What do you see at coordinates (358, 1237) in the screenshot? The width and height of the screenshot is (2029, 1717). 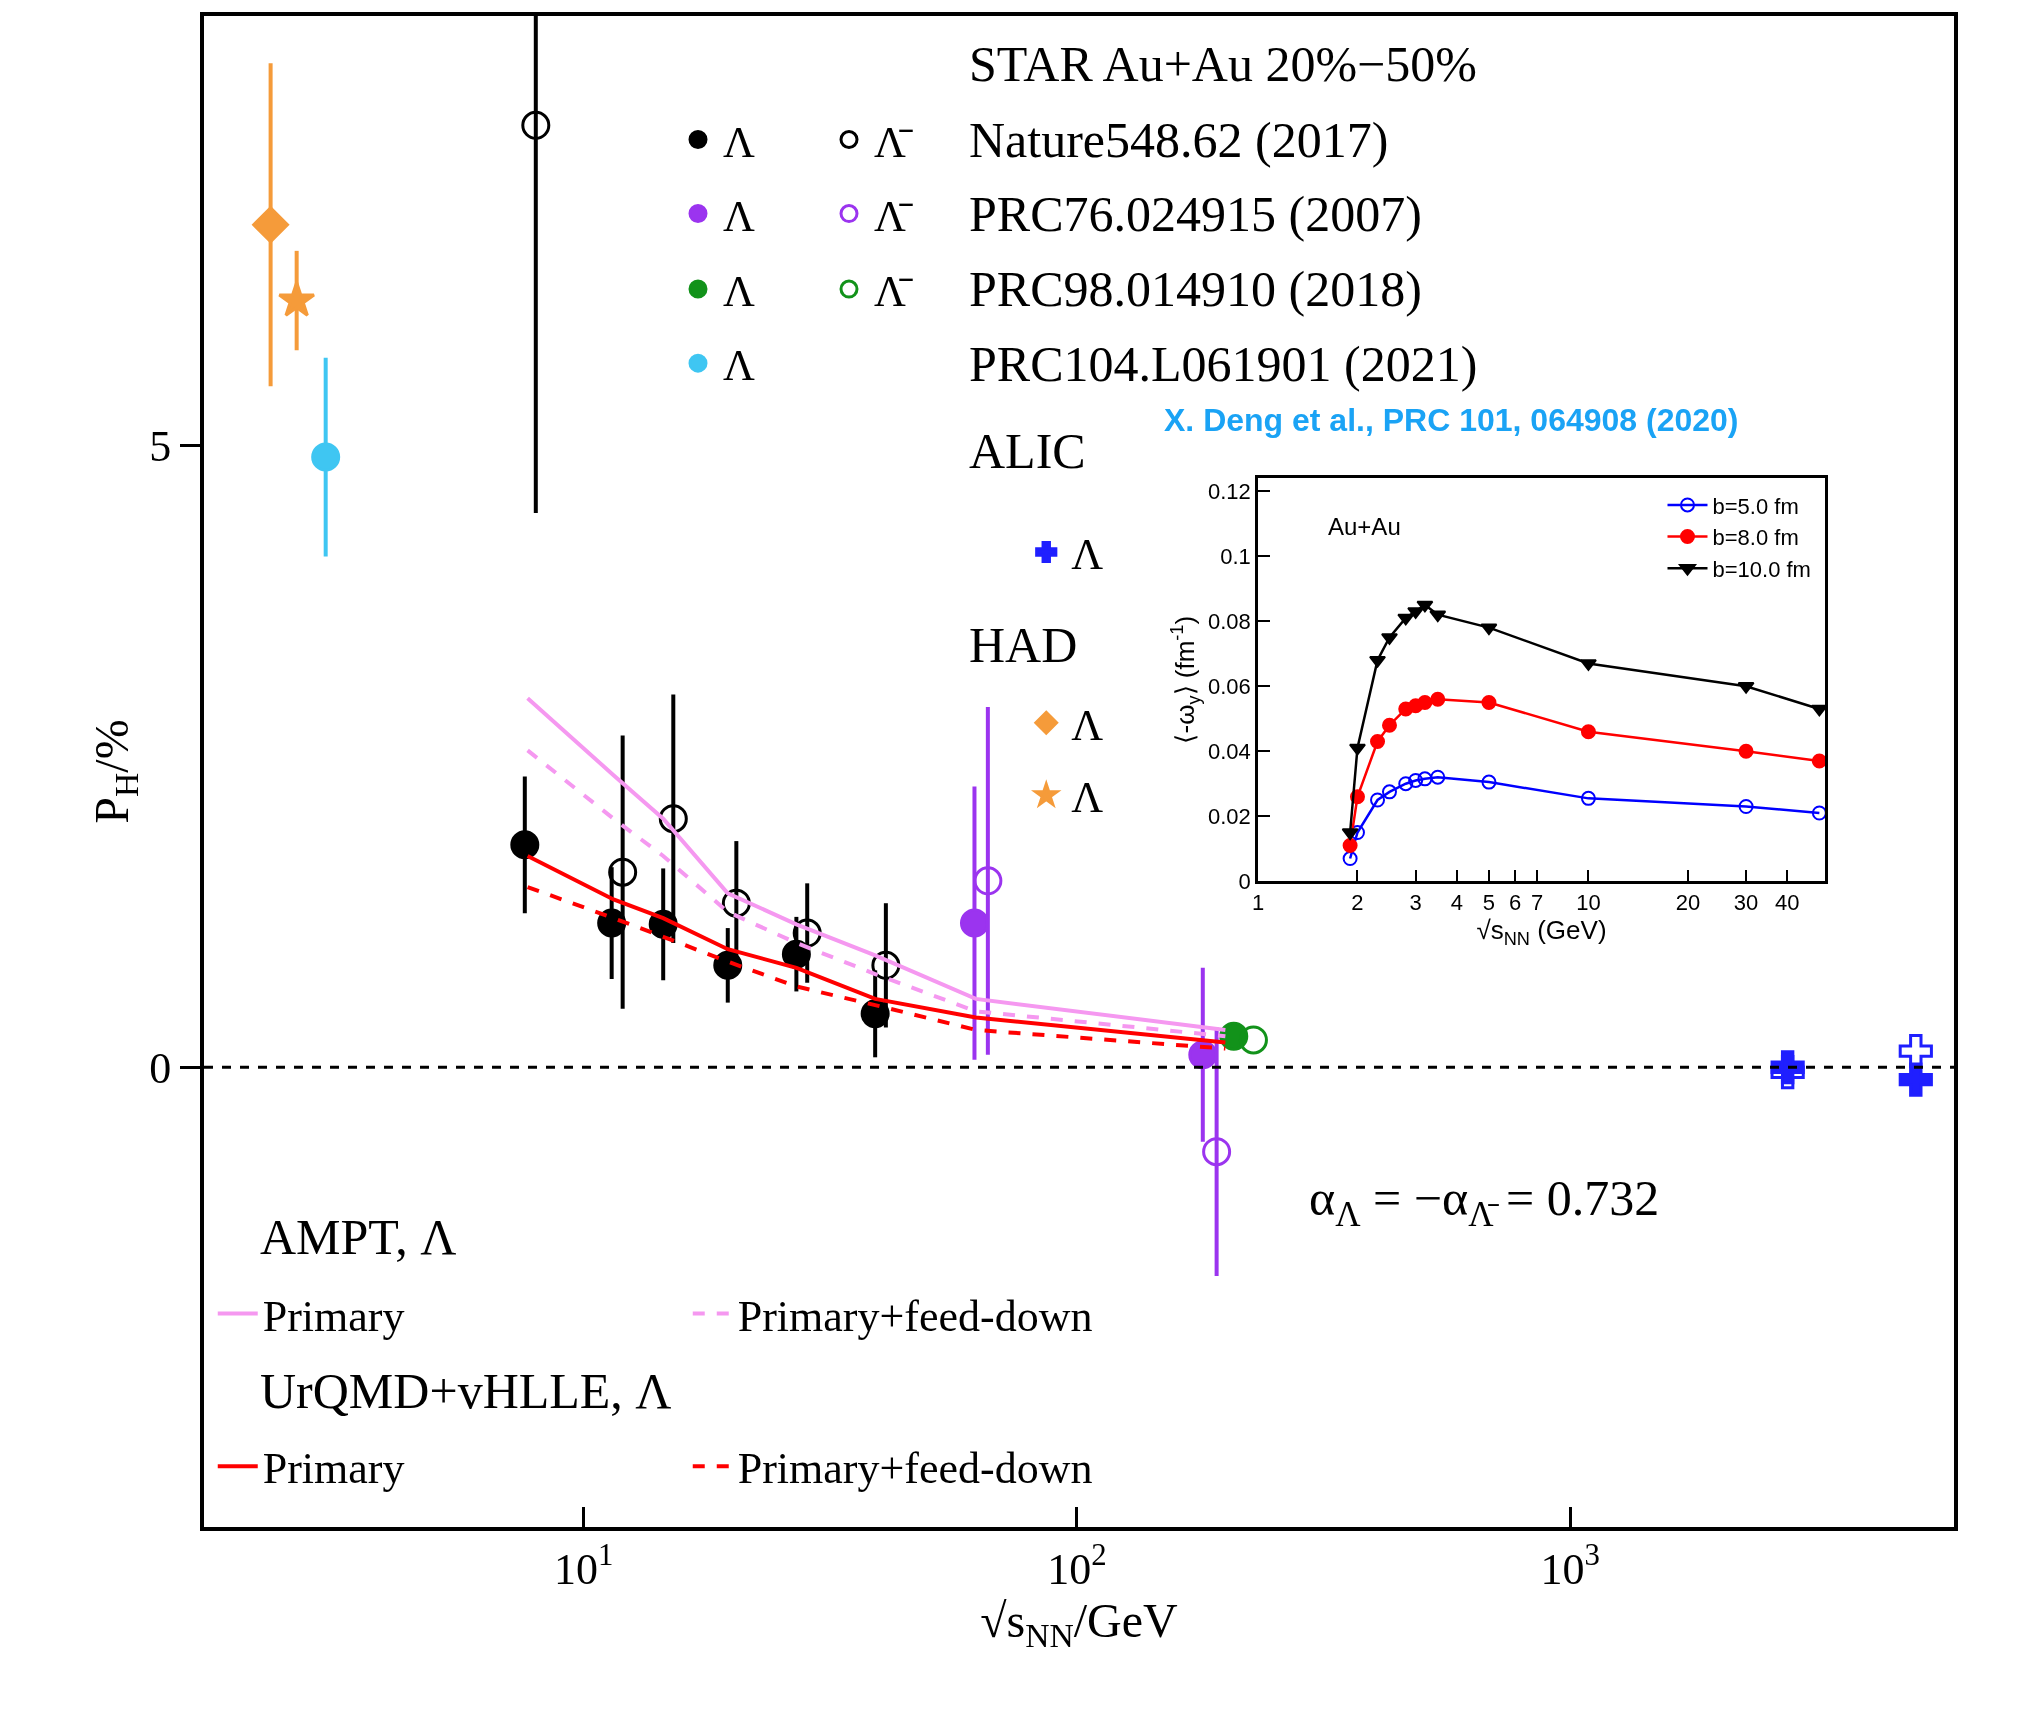 I see `annotation: AMPT, Λ` at bounding box center [358, 1237].